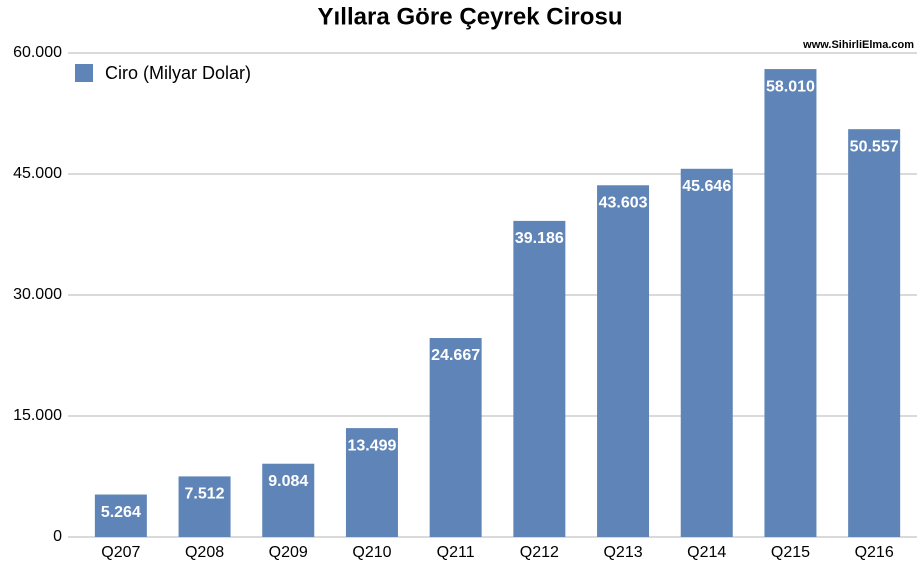 The width and height of the screenshot is (921, 566). Describe the element at coordinates (84, 73) in the screenshot. I see `legend-swatch` at that location.